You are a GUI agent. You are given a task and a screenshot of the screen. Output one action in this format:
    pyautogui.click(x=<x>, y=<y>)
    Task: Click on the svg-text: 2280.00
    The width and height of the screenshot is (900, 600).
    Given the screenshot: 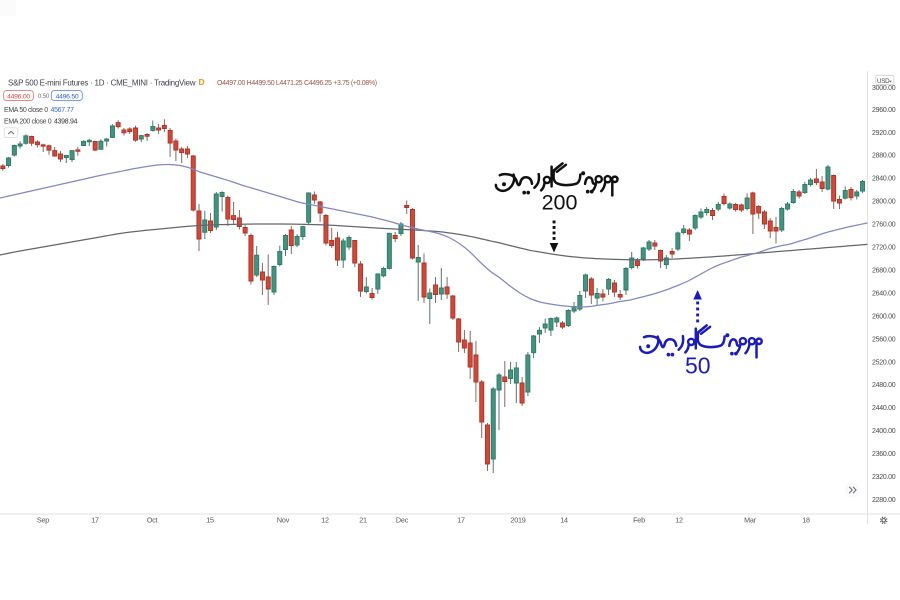 What is the action you would take?
    pyautogui.click(x=884, y=500)
    